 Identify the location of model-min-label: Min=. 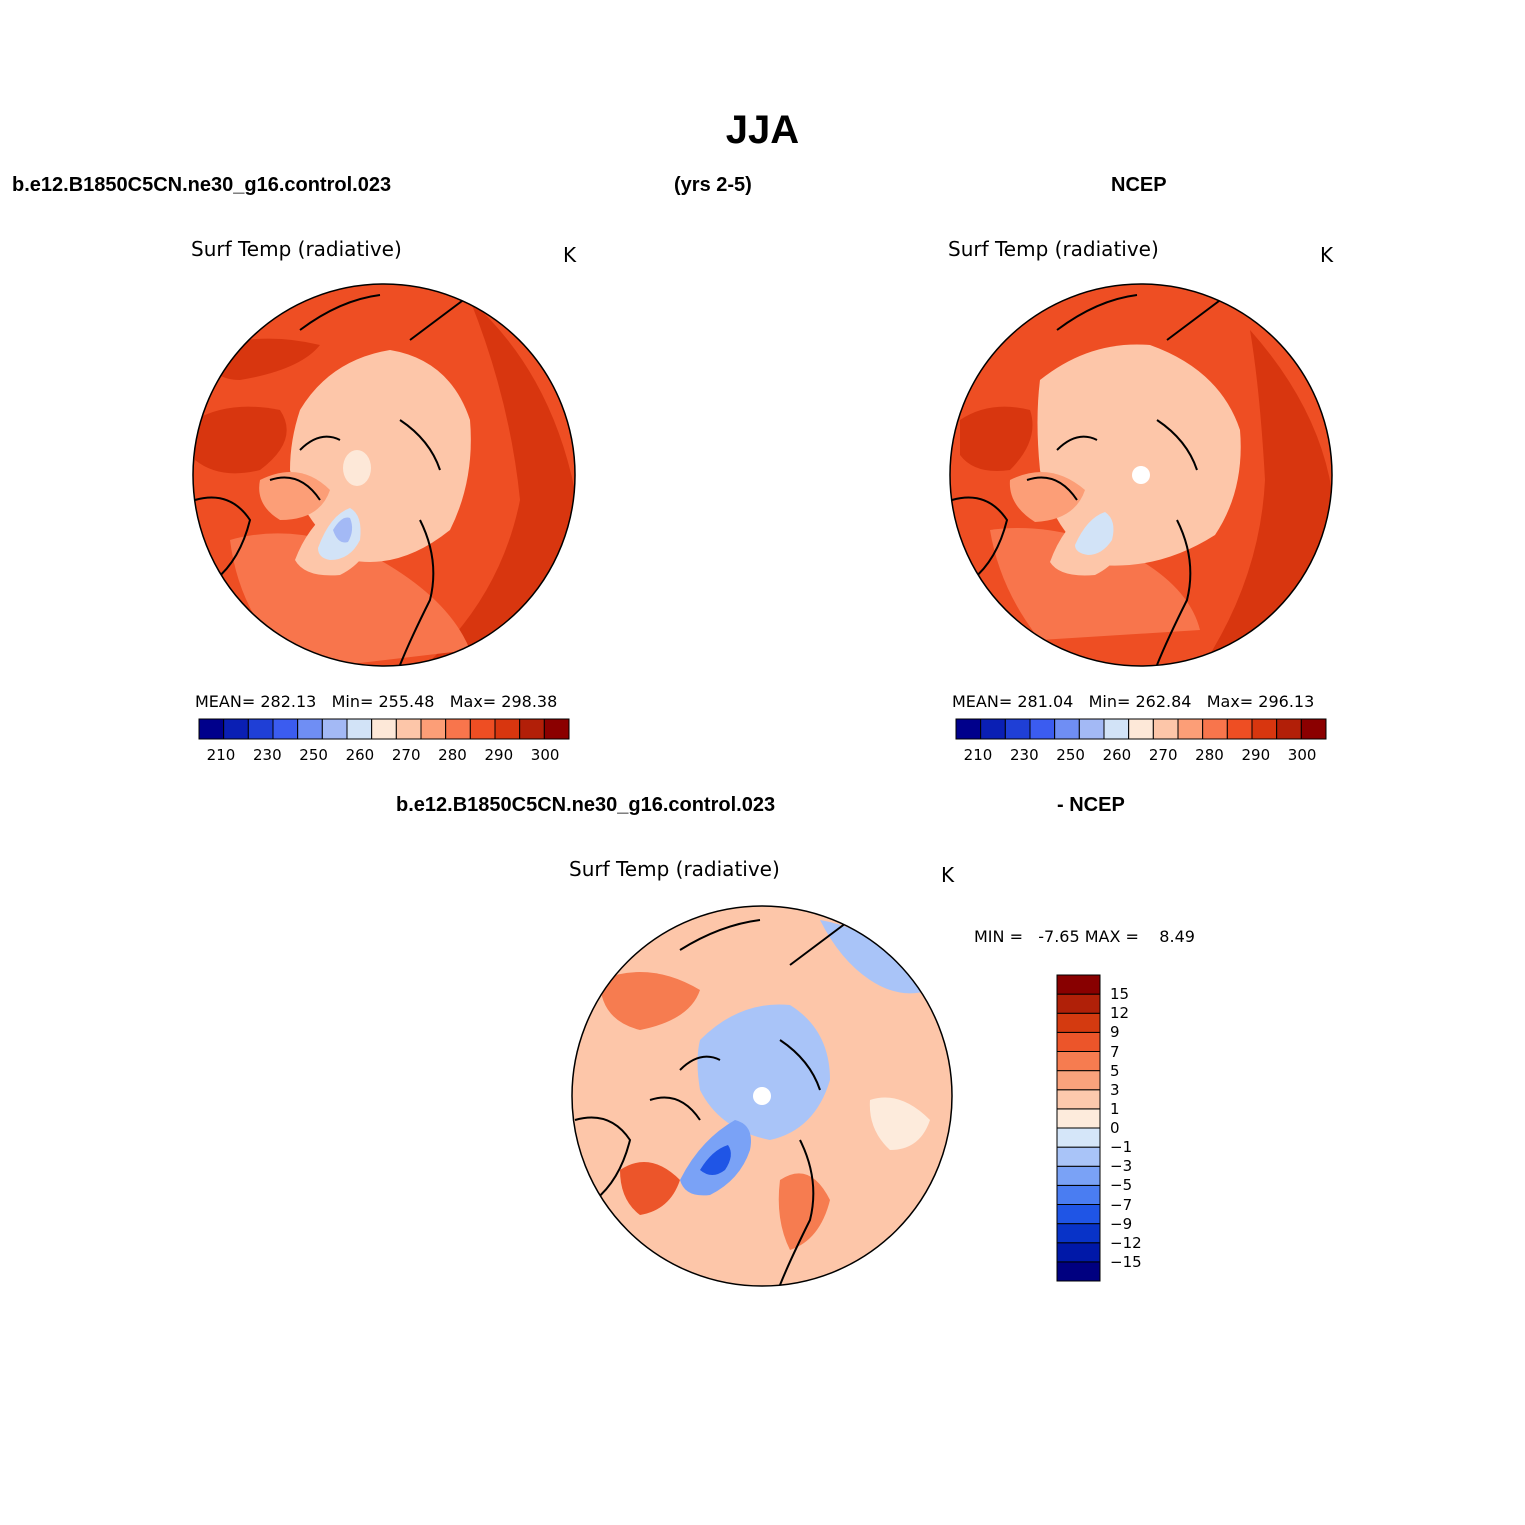
(352, 701).